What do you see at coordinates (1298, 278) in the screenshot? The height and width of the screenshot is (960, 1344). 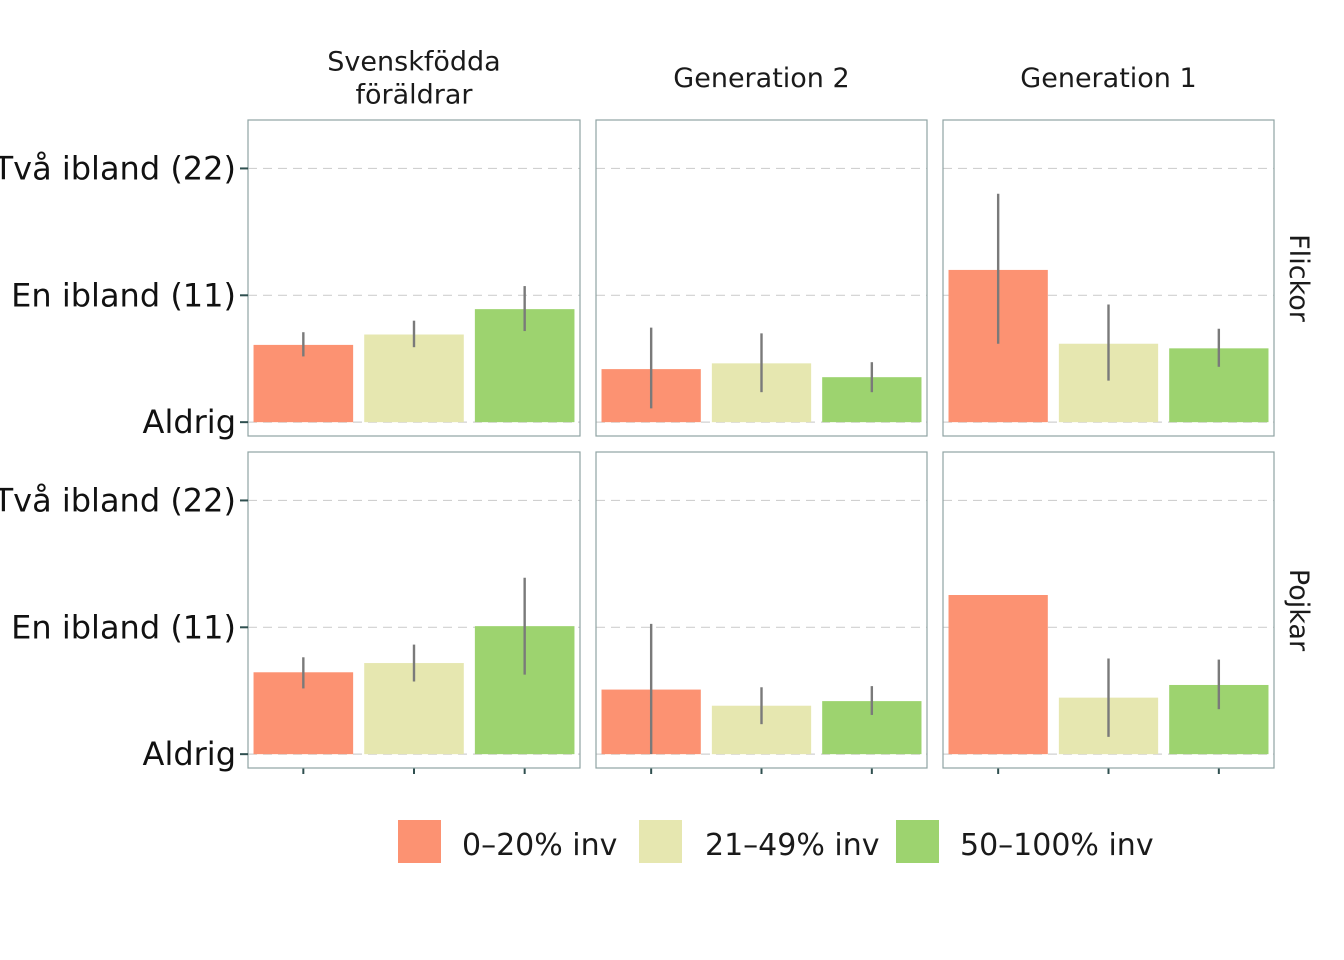 I see `row-strip-label: Flickor` at bounding box center [1298, 278].